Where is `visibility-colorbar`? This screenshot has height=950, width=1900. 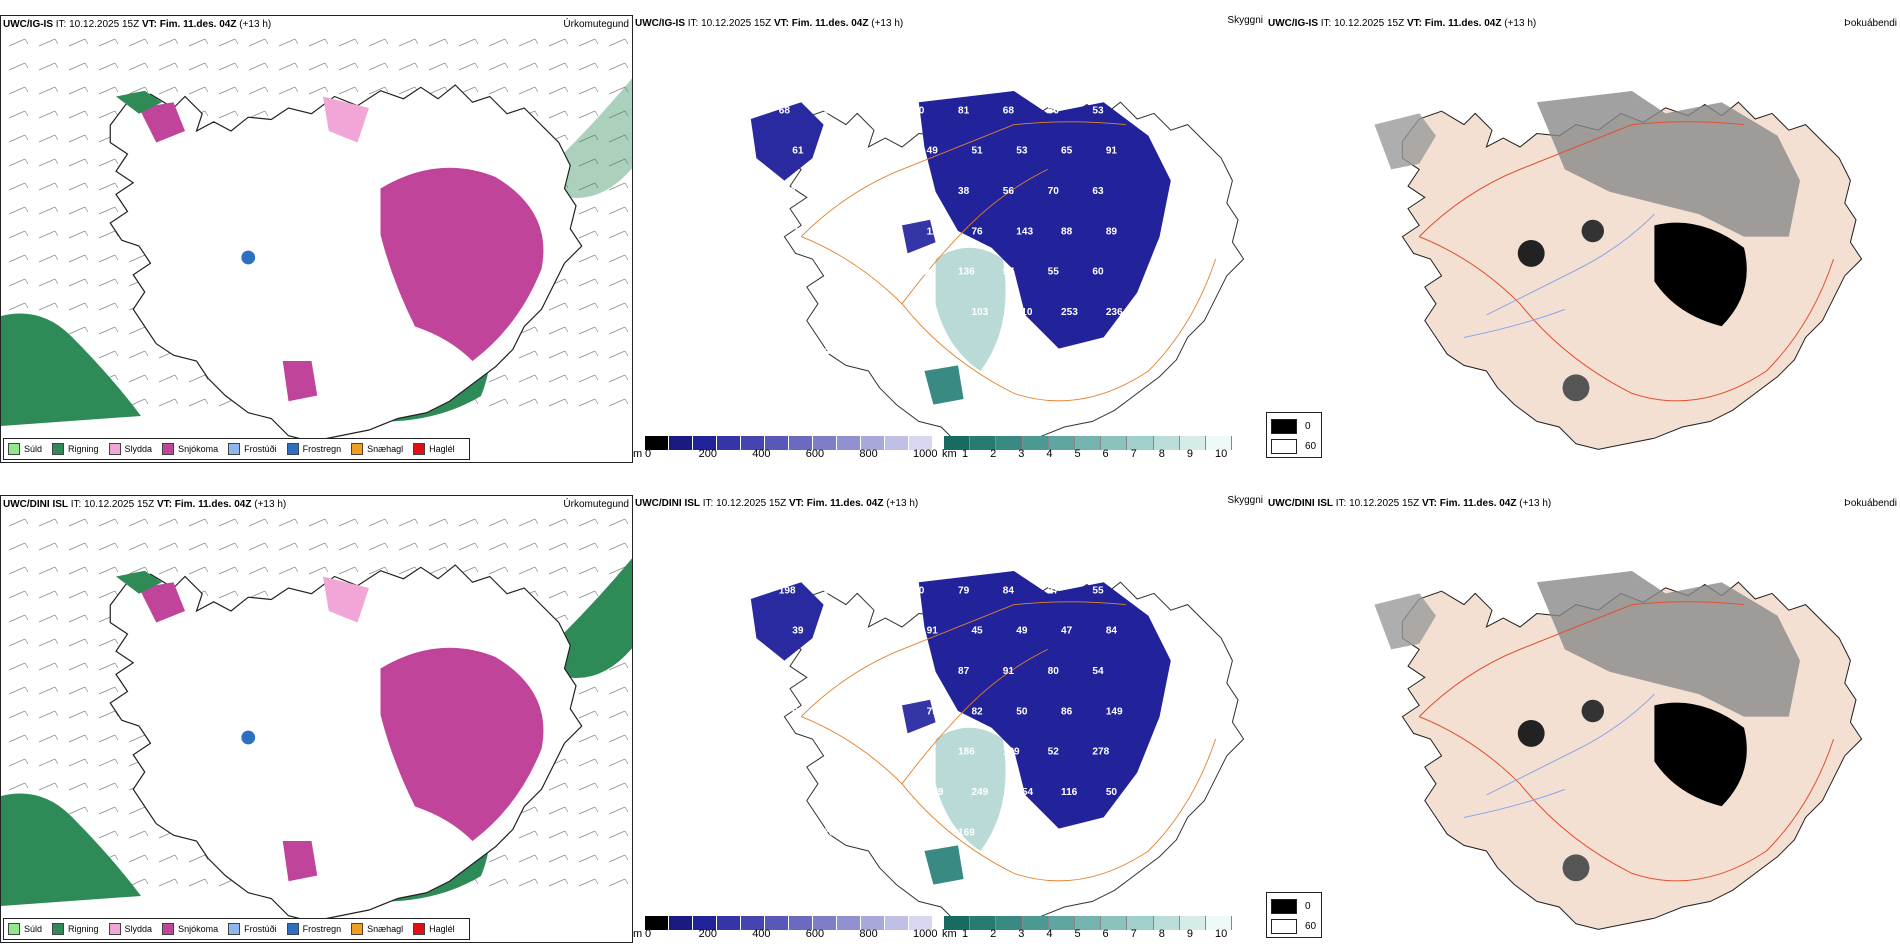
visibility-colorbar is located at coordinates (1088, 923).